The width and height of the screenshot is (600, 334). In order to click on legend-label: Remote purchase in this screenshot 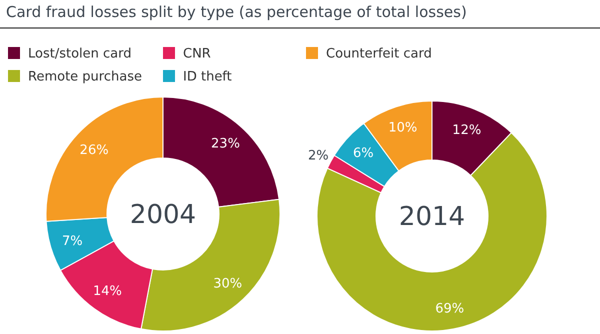, I will do `click(85, 77)`.